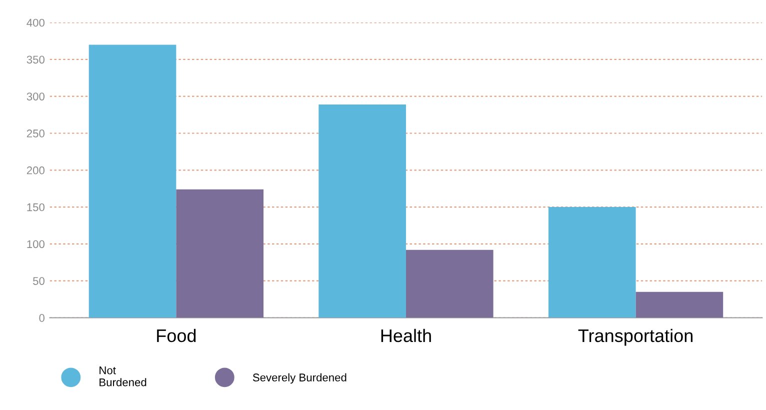  I want to click on legend-label: Severely Burdened, so click(299, 378).